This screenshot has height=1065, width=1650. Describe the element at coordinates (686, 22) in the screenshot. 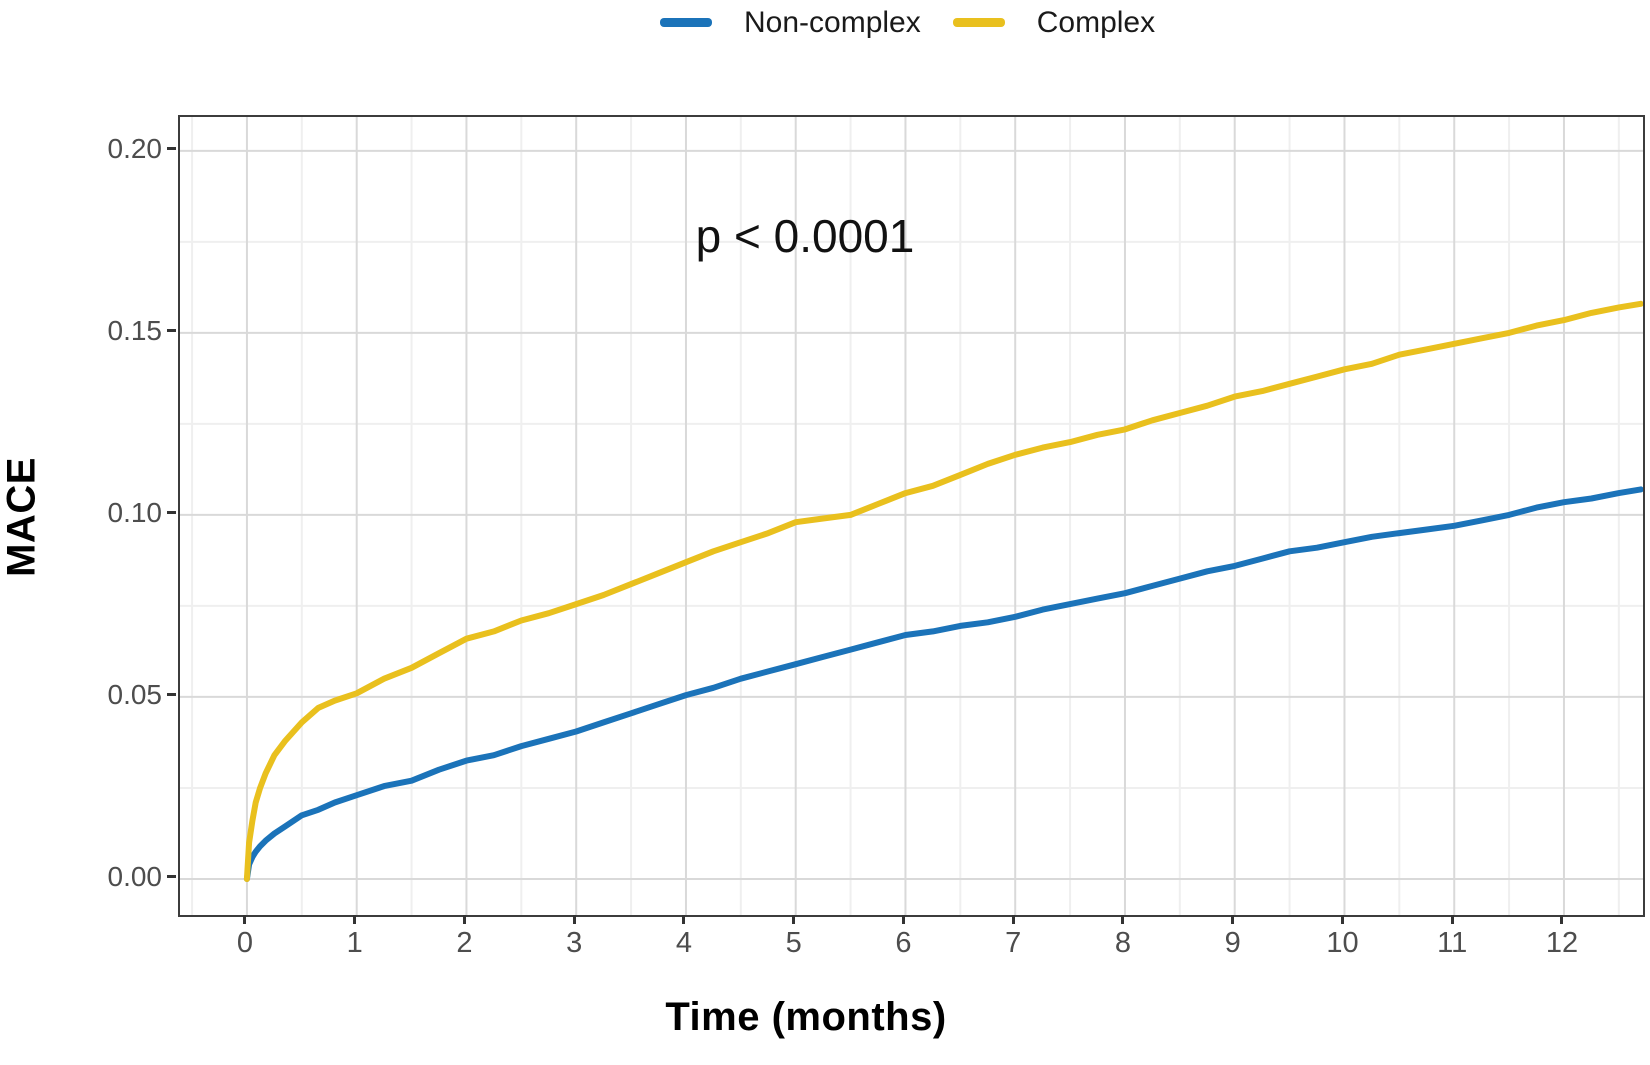

I see `non-complex-line-swatch-icon` at that location.